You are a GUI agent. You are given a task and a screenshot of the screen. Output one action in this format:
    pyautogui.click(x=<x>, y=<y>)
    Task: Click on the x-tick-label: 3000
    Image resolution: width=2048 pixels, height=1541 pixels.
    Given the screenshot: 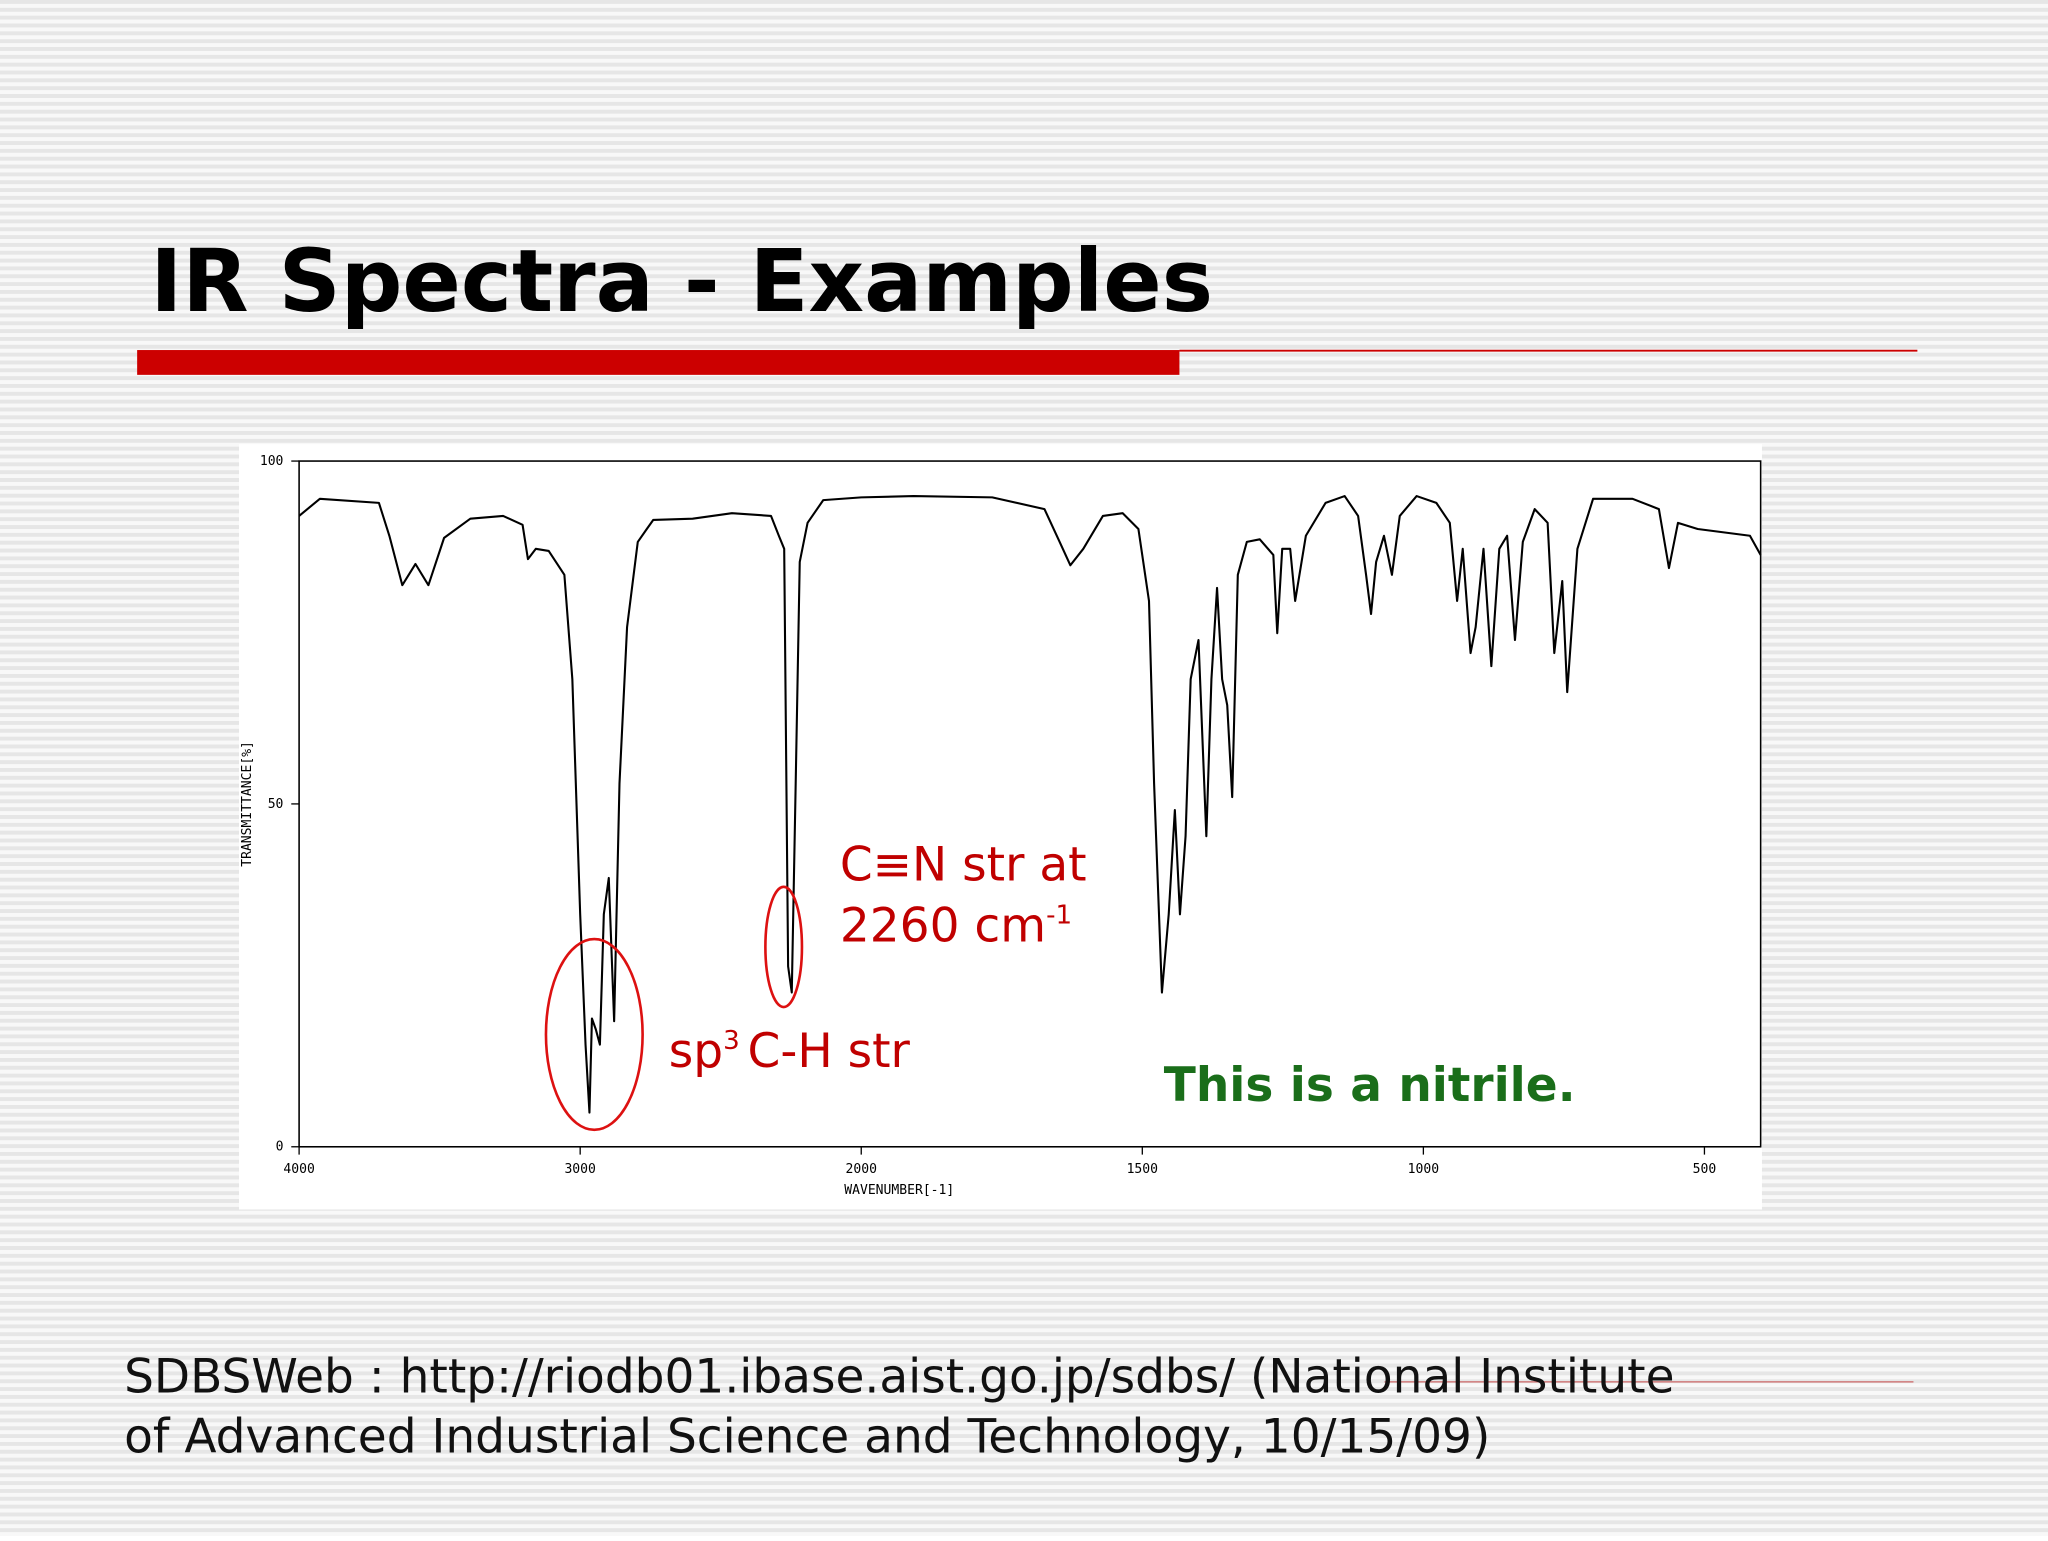 What is the action you would take?
    pyautogui.click(x=579, y=1169)
    